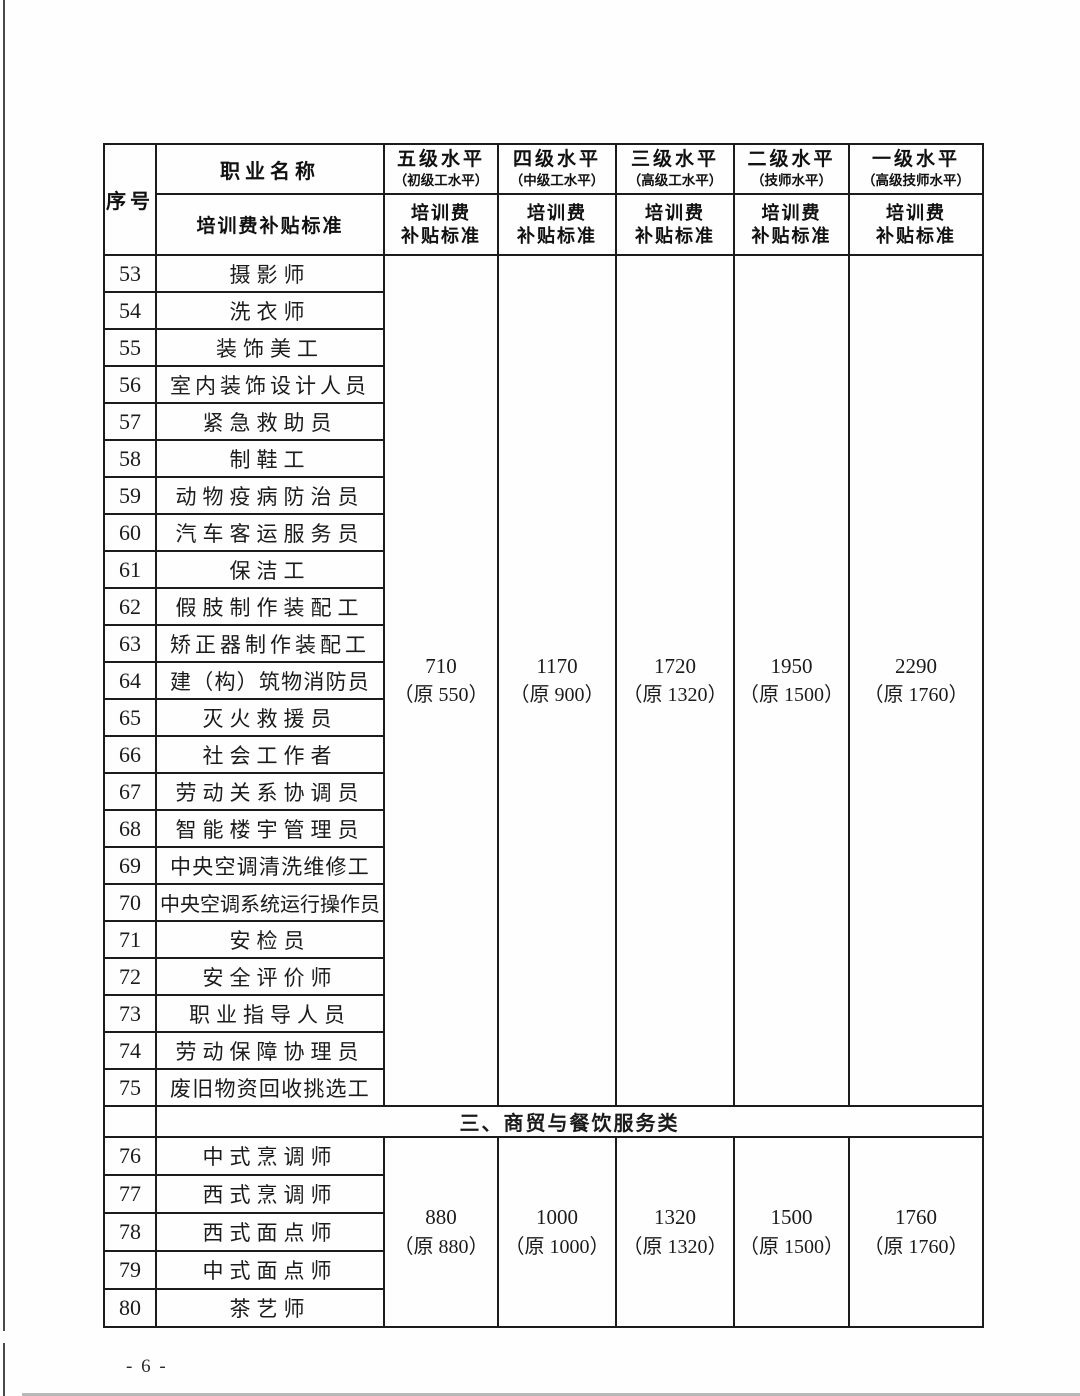 Image resolution: width=1080 pixels, height=1396 pixels. What do you see at coordinates (130, 199) in the screenshot?
I see `column-header-serial-no: 序号` at bounding box center [130, 199].